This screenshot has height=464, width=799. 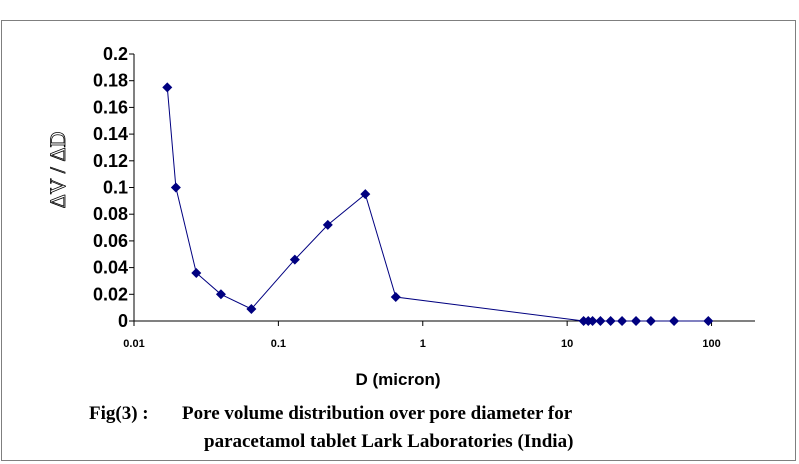 What do you see at coordinates (133, 344) in the screenshot?
I see `x-tick-label: 0.01` at bounding box center [133, 344].